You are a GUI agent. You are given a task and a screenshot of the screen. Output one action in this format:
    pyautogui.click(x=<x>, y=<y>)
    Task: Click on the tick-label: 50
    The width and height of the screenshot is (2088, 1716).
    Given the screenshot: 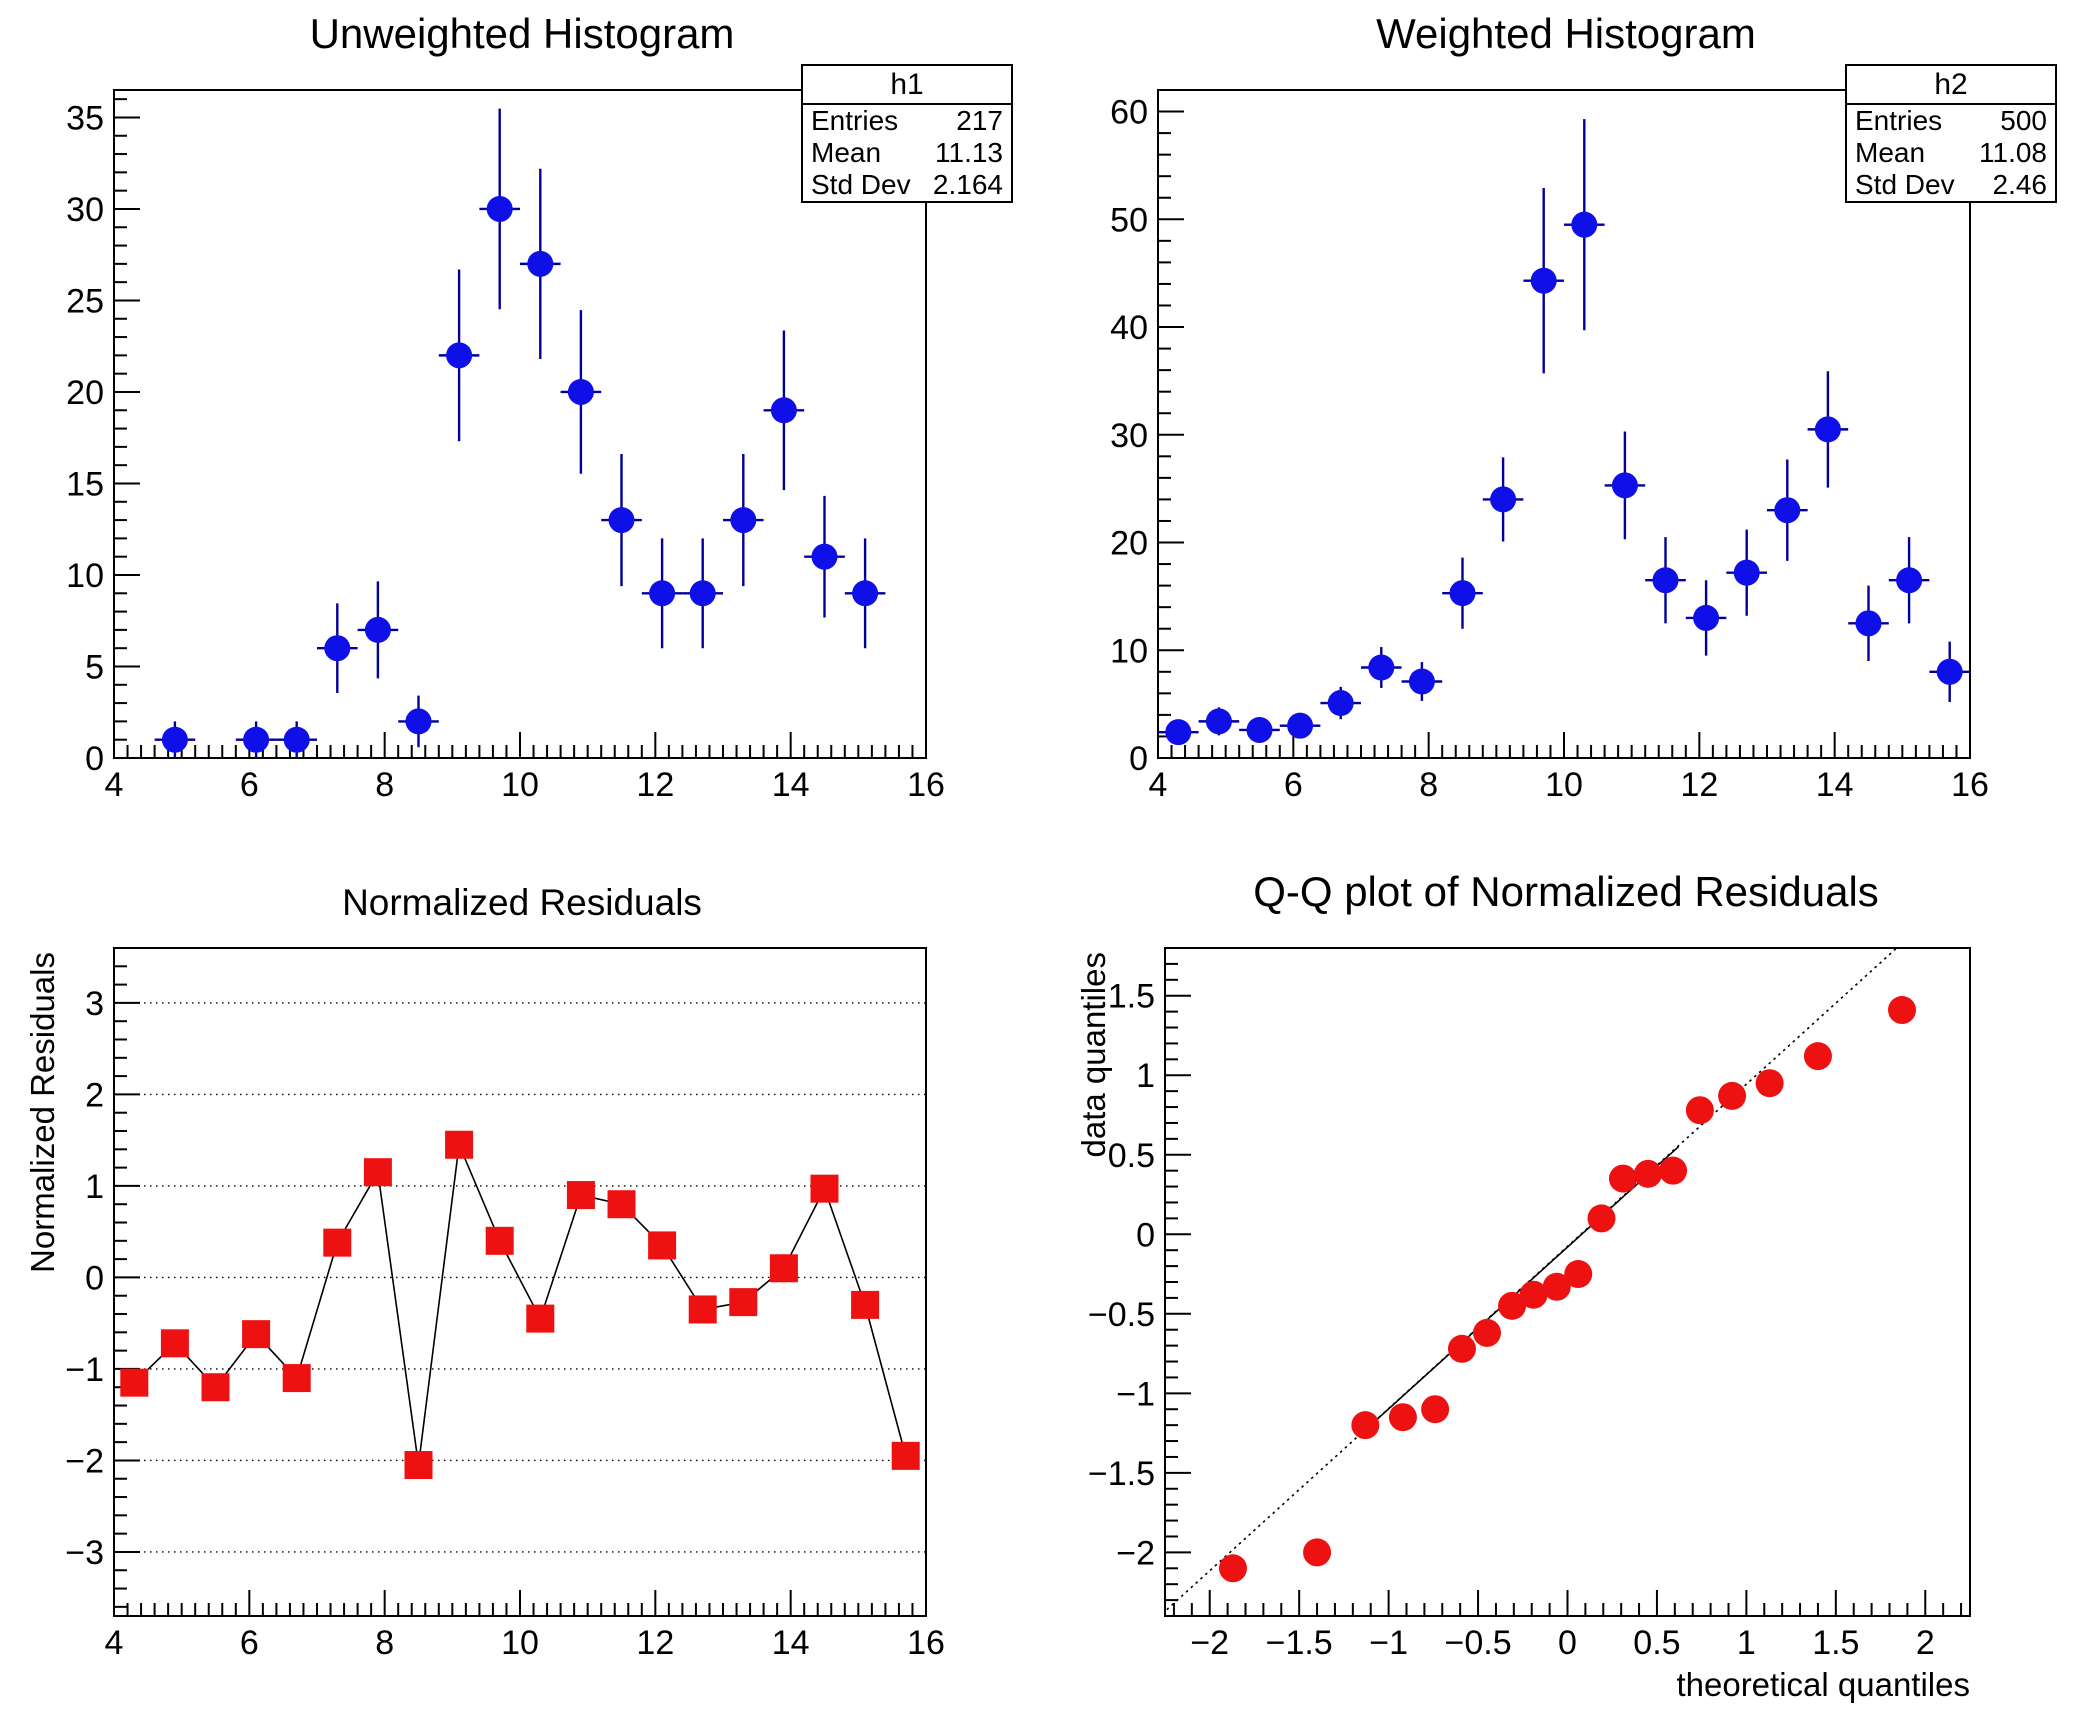 What is the action you would take?
    pyautogui.click(x=1129, y=220)
    